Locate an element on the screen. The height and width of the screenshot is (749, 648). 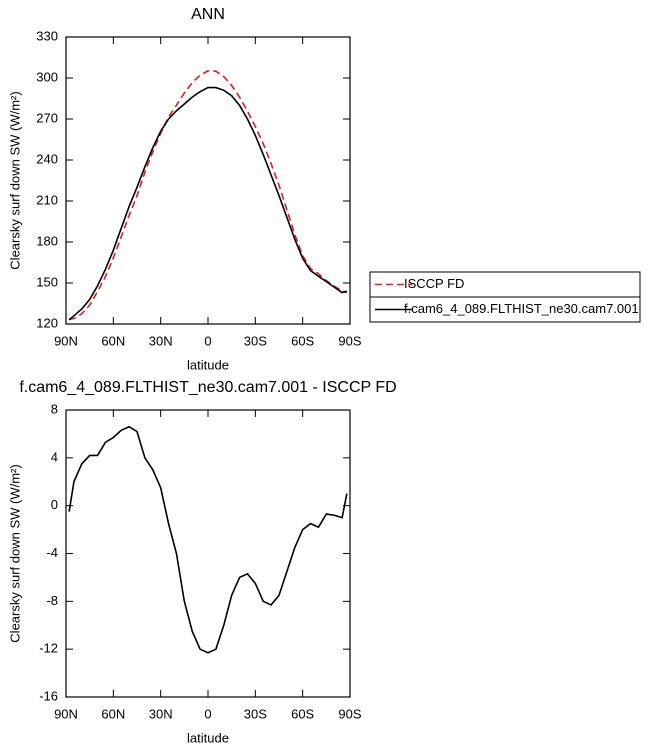
y-tick-label: 210 is located at coordinates (47, 199).